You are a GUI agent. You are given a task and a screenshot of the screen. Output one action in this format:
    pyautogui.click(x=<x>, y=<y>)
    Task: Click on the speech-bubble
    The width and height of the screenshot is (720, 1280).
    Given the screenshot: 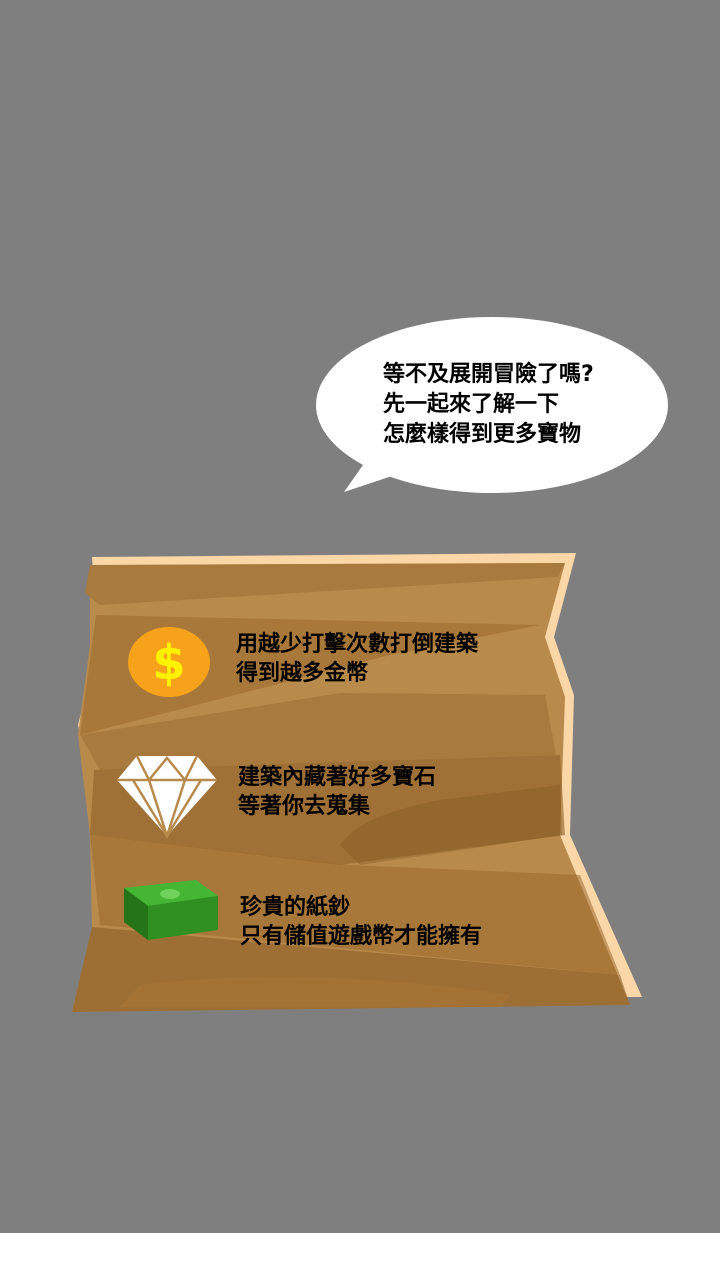 What is the action you would take?
    pyautogui.click(x=492, y=405)
    